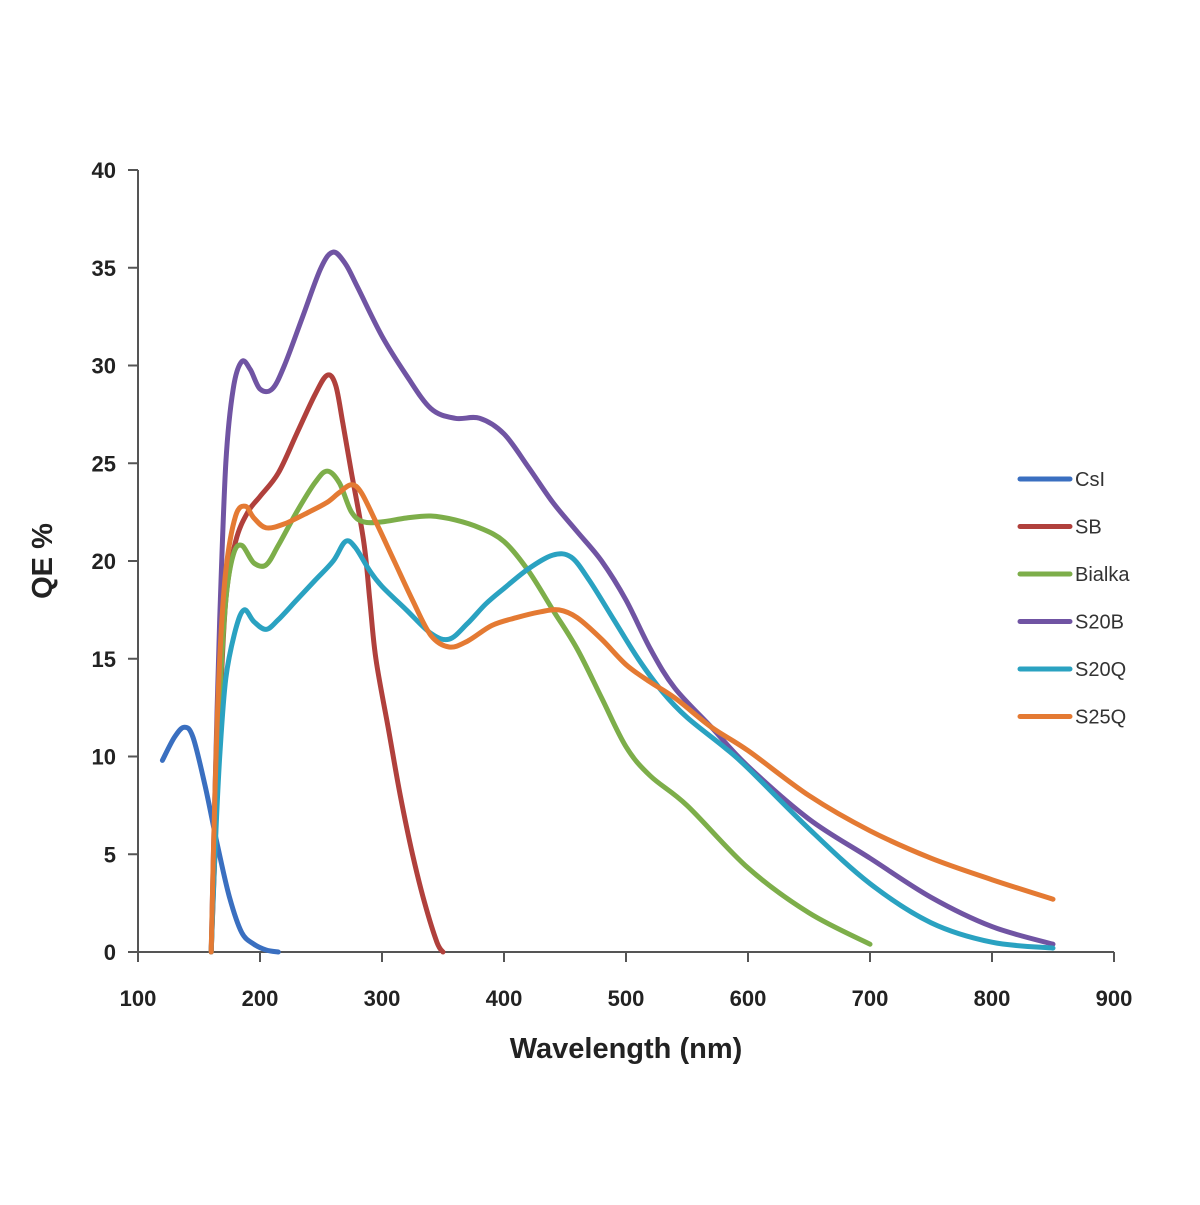 The image size is (1200, 1205). I want to click on legend-label-s20b: S20B, so click(1099, 623).